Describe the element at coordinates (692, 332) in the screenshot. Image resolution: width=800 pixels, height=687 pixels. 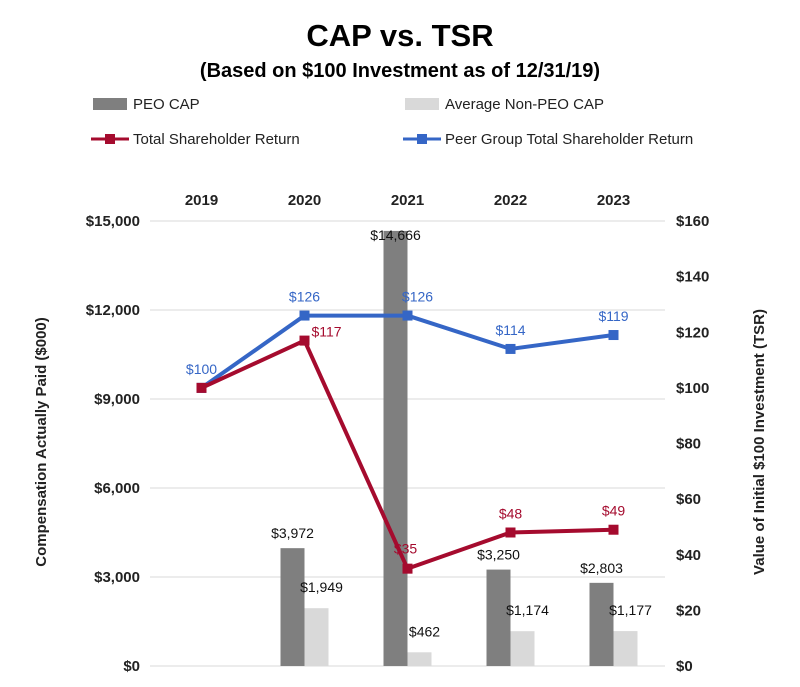
I see `right-tick-label: $120` at that location.